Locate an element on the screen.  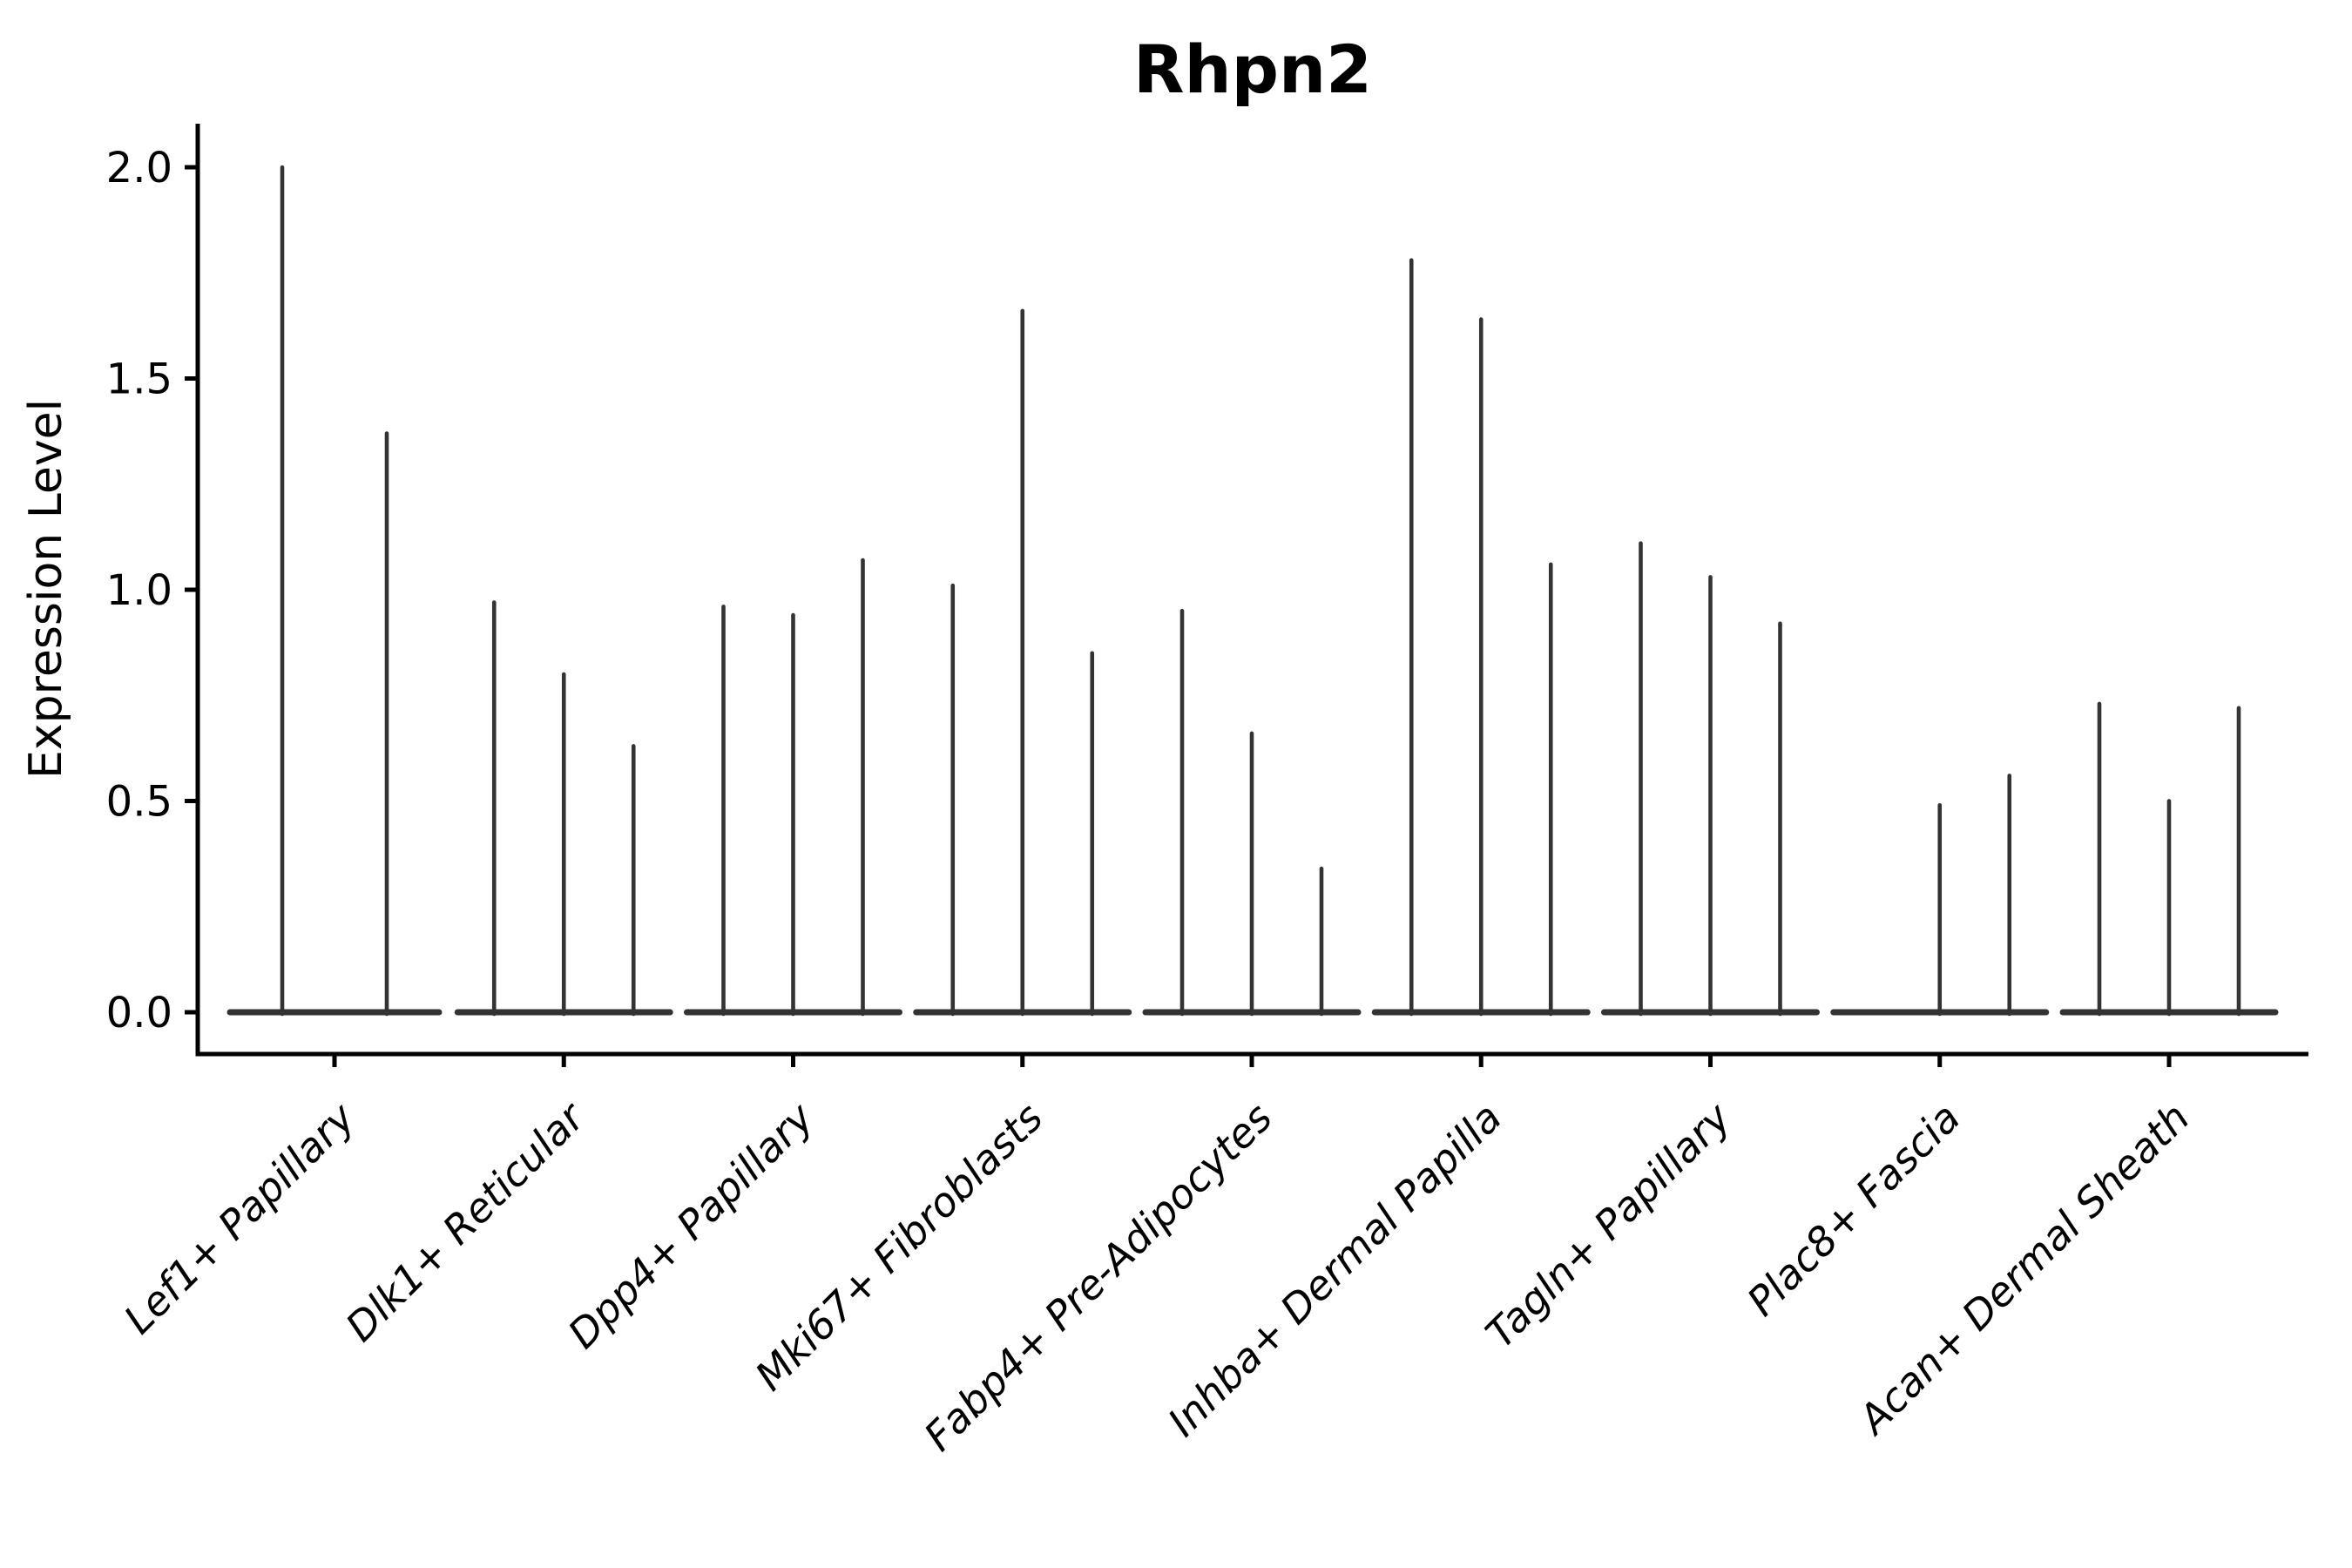
y-tick-label-1: 0.5 is located at coordinates (139, 802).